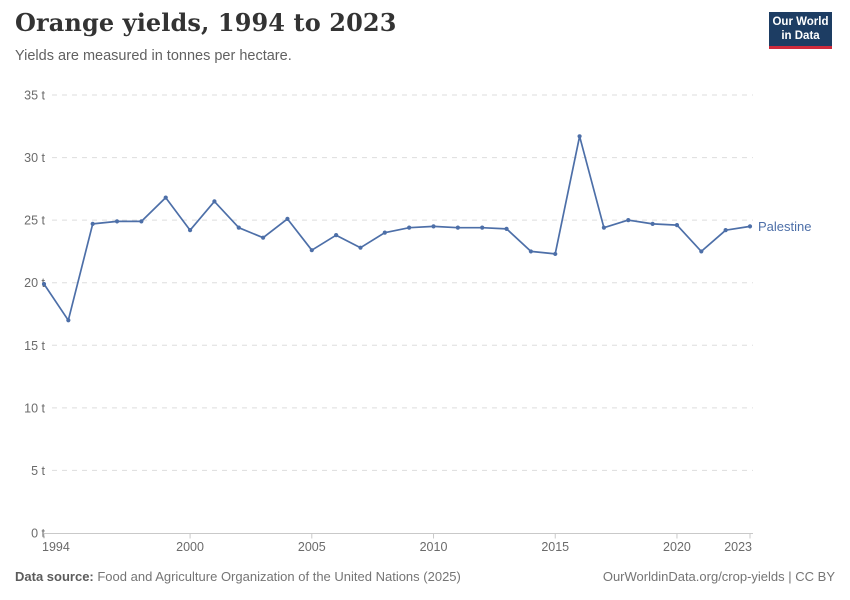 The height and width of the screenshot is (600, 850). Describe the element at coordinates (725, 230) in the screenshot. I see `data-point-2022` at that location.